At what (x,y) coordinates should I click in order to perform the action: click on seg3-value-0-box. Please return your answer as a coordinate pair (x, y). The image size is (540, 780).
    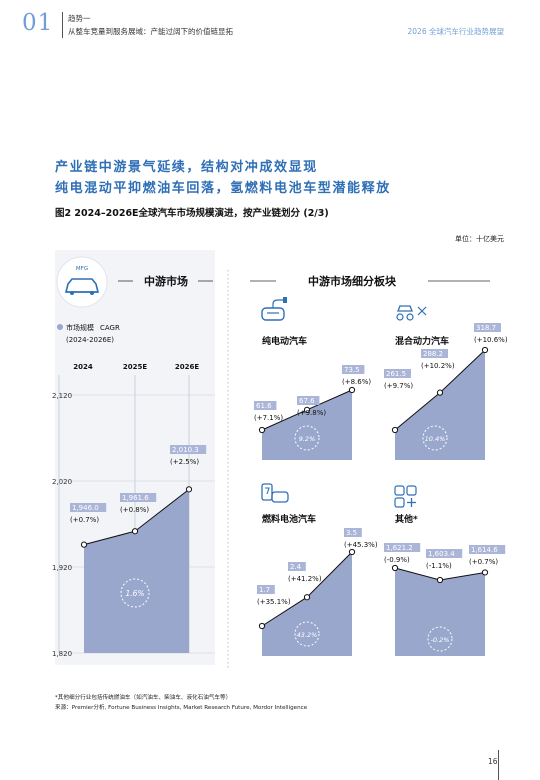
    Looking at the image, I should click on (266, 589).